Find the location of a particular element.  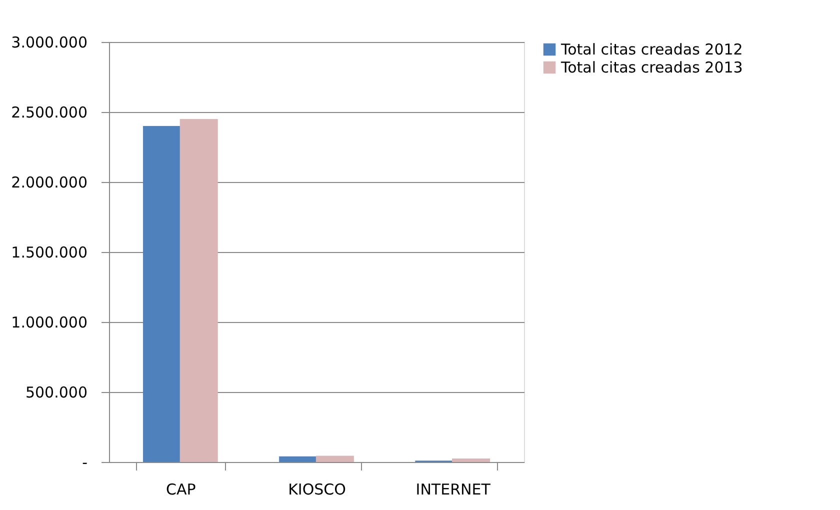

x-tick-label: KIOSCO is located at coordinates (317, 489).